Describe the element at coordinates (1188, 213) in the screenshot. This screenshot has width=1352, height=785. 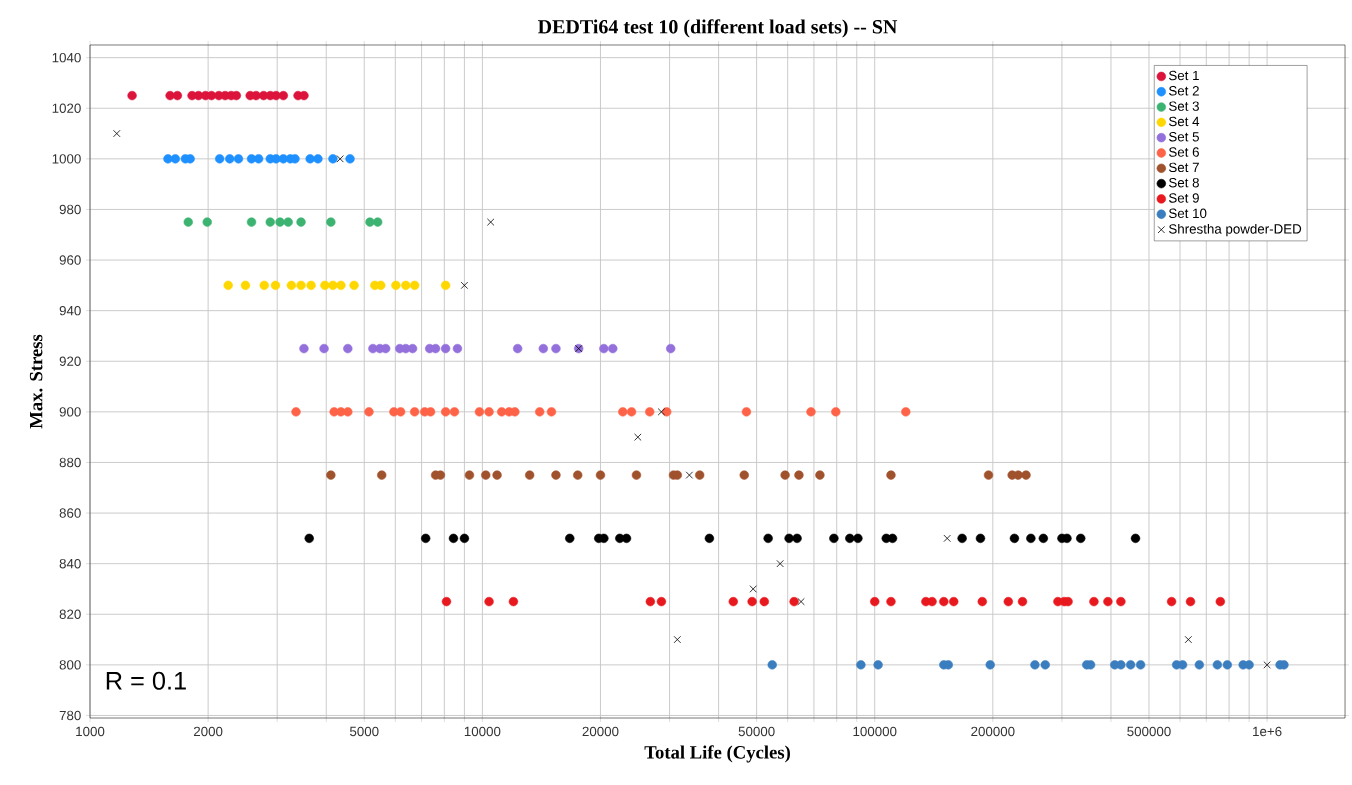
I see `legend-label: Set 10` at that location.